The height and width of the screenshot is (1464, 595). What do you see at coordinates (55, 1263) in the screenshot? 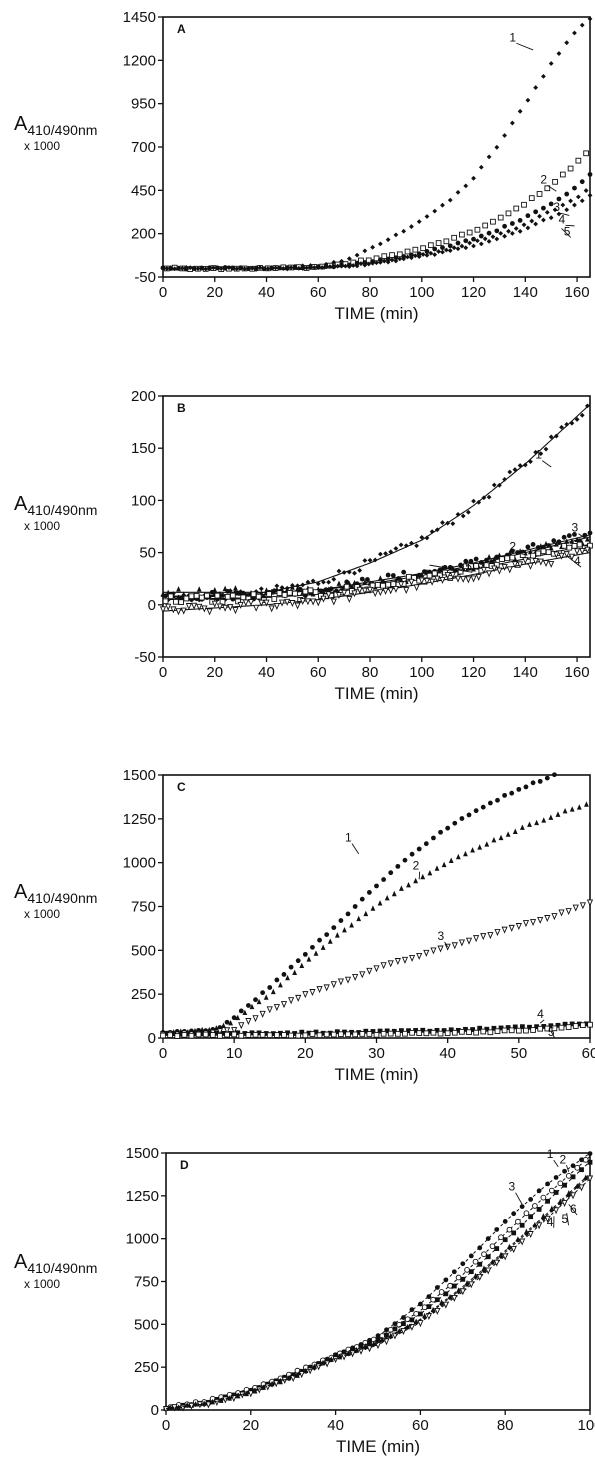
I see `y-axis-label: A410/490nm` at bounding box center [55, 1263].